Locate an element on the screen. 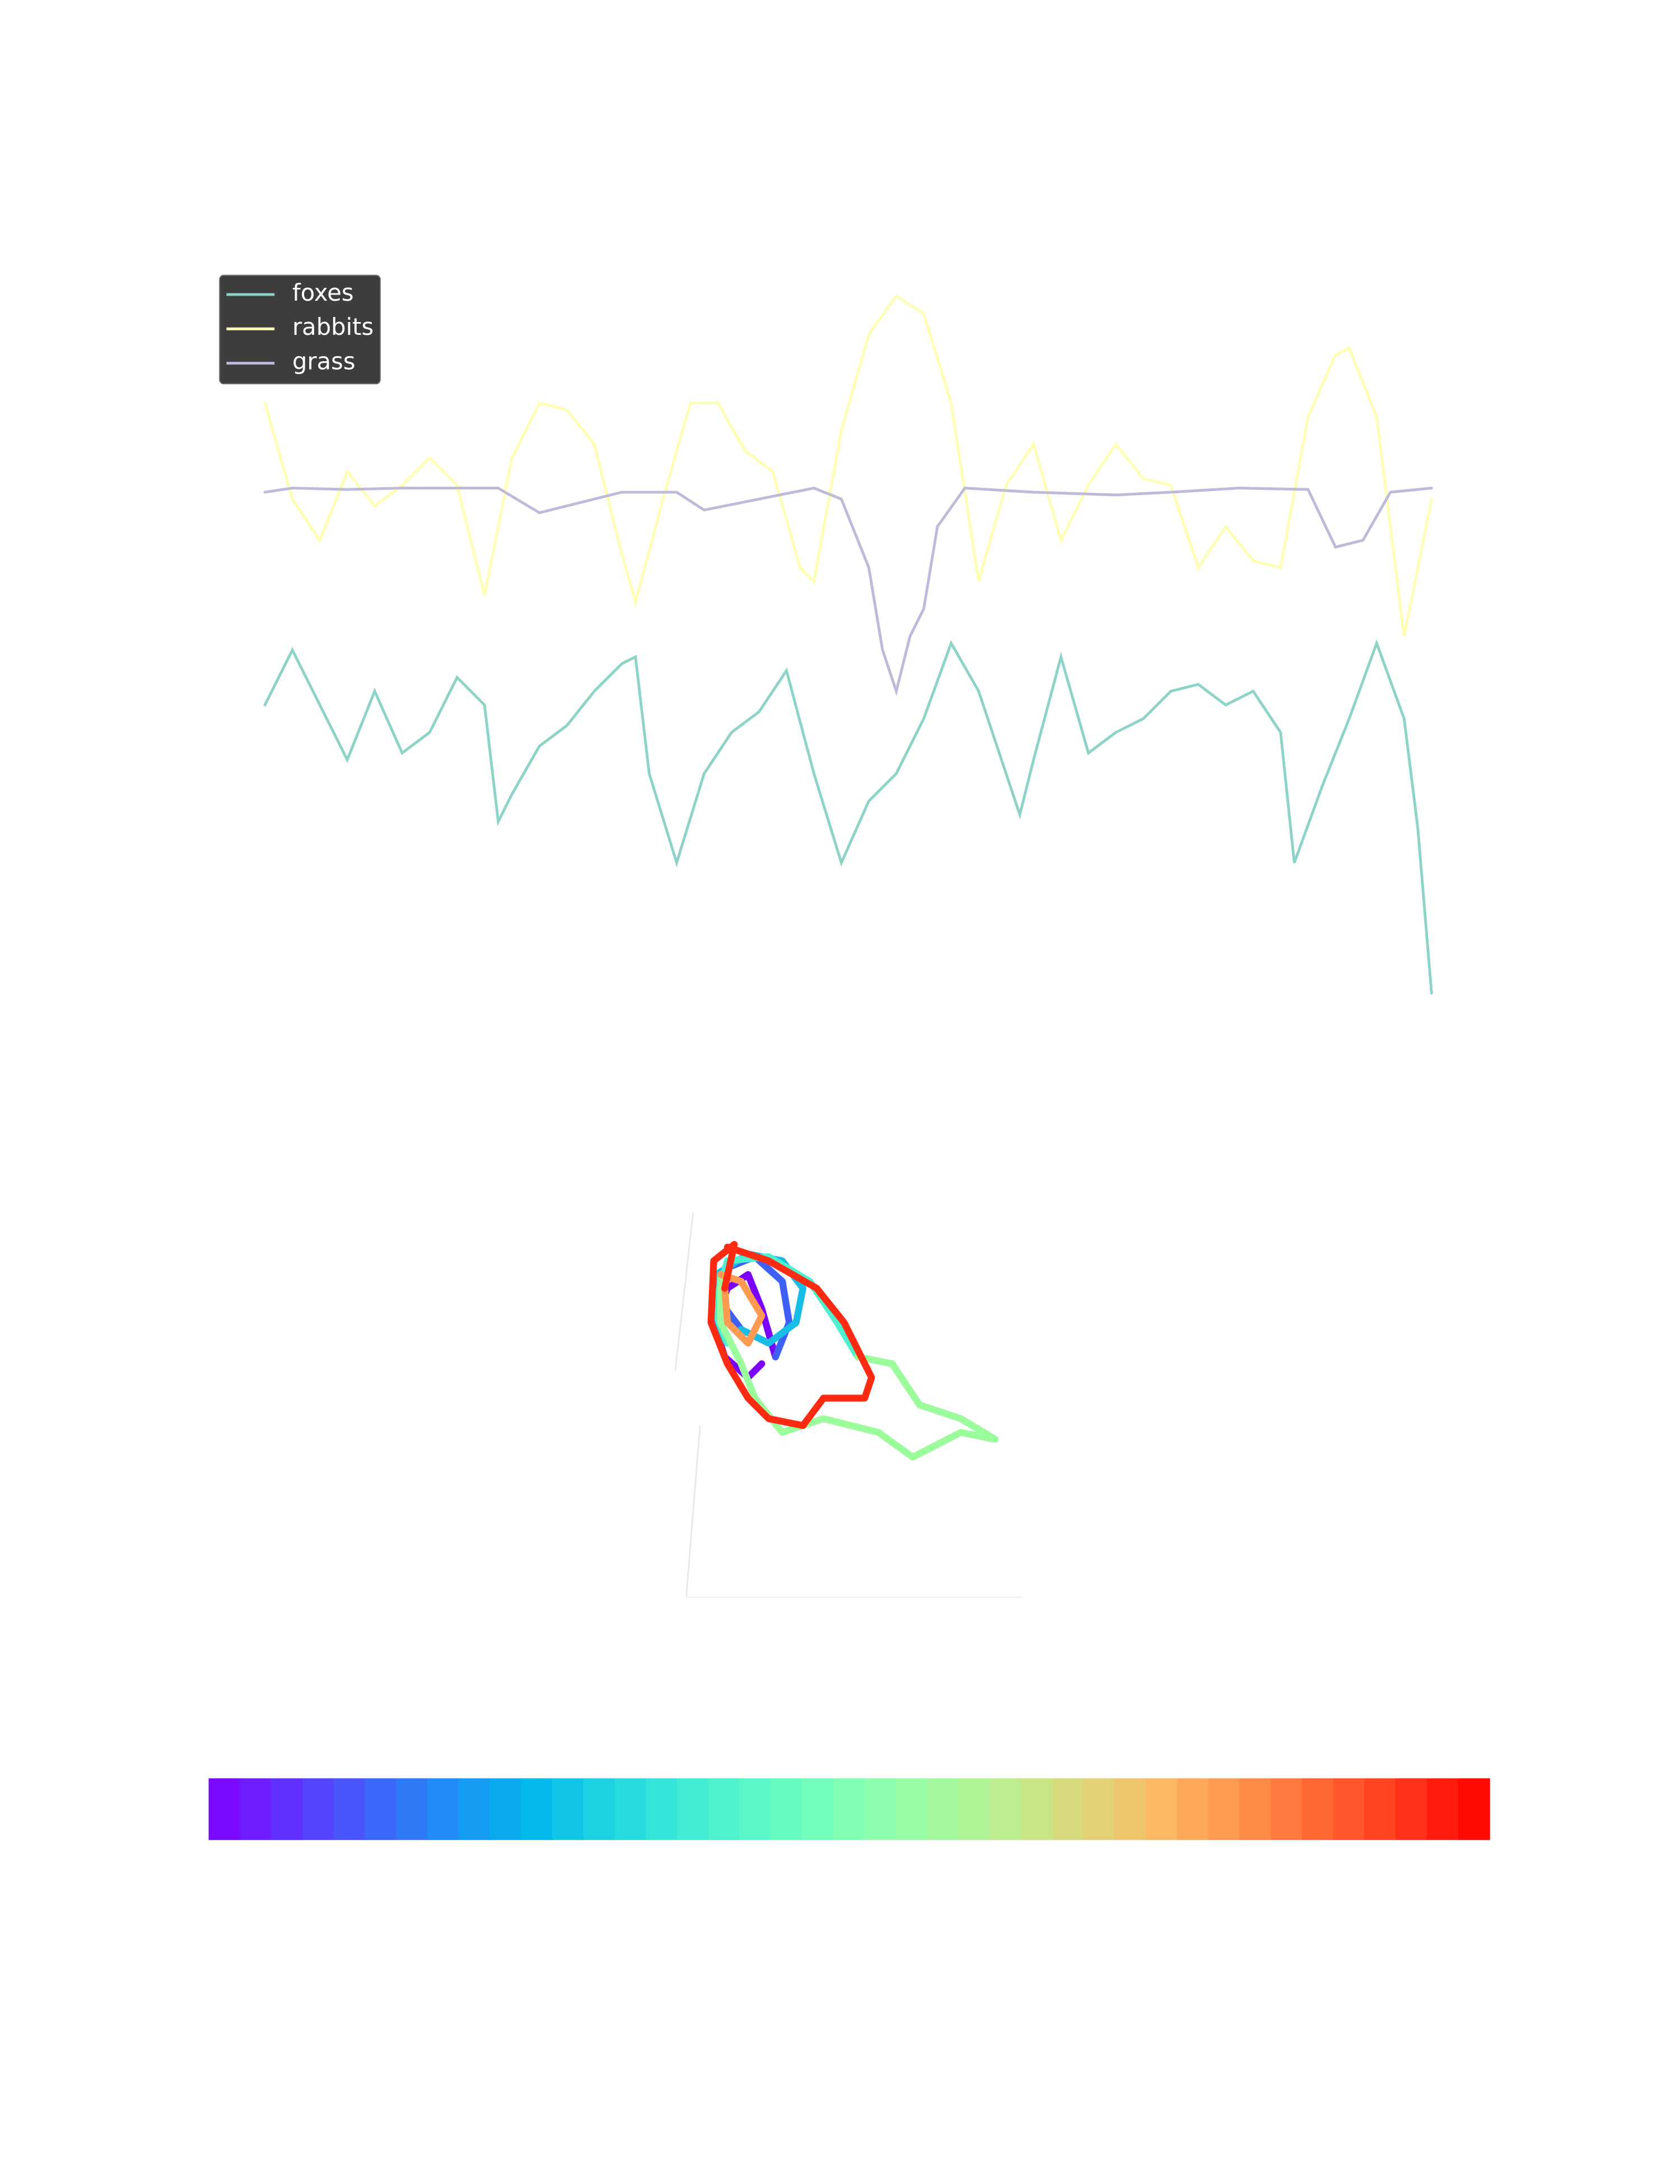 The image size is (1680, 2184). legend-label: grass is located at coordinates (324, 362).